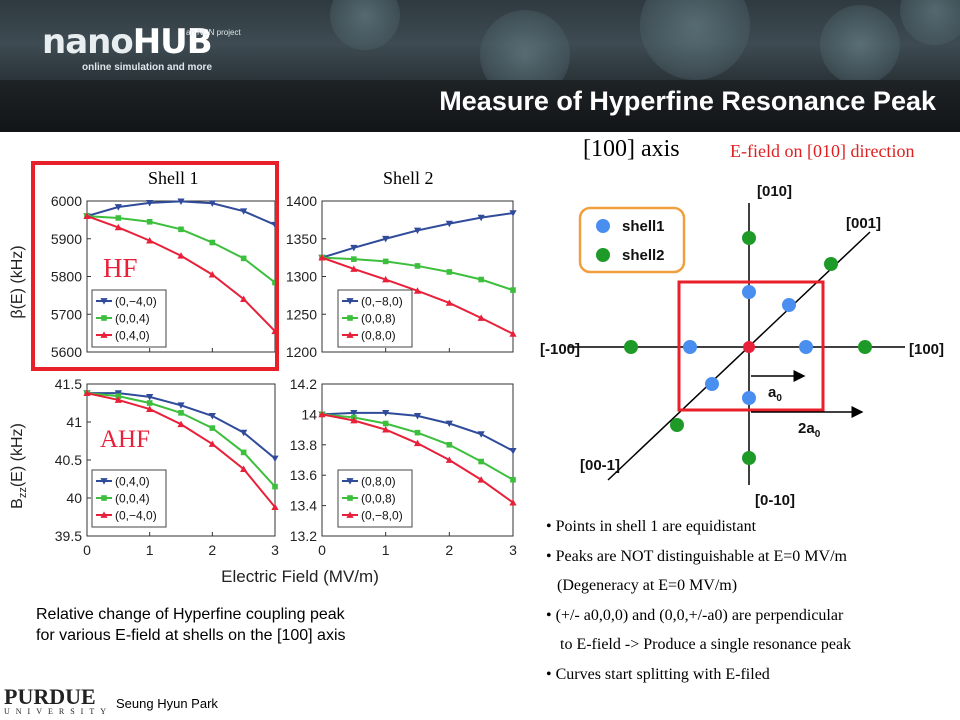 The height and width of the screenshot is (720, 960). Describe the element at coordinates (378, 336) in the screenshot. I see `legend-label: (0,8,0)` at that location.